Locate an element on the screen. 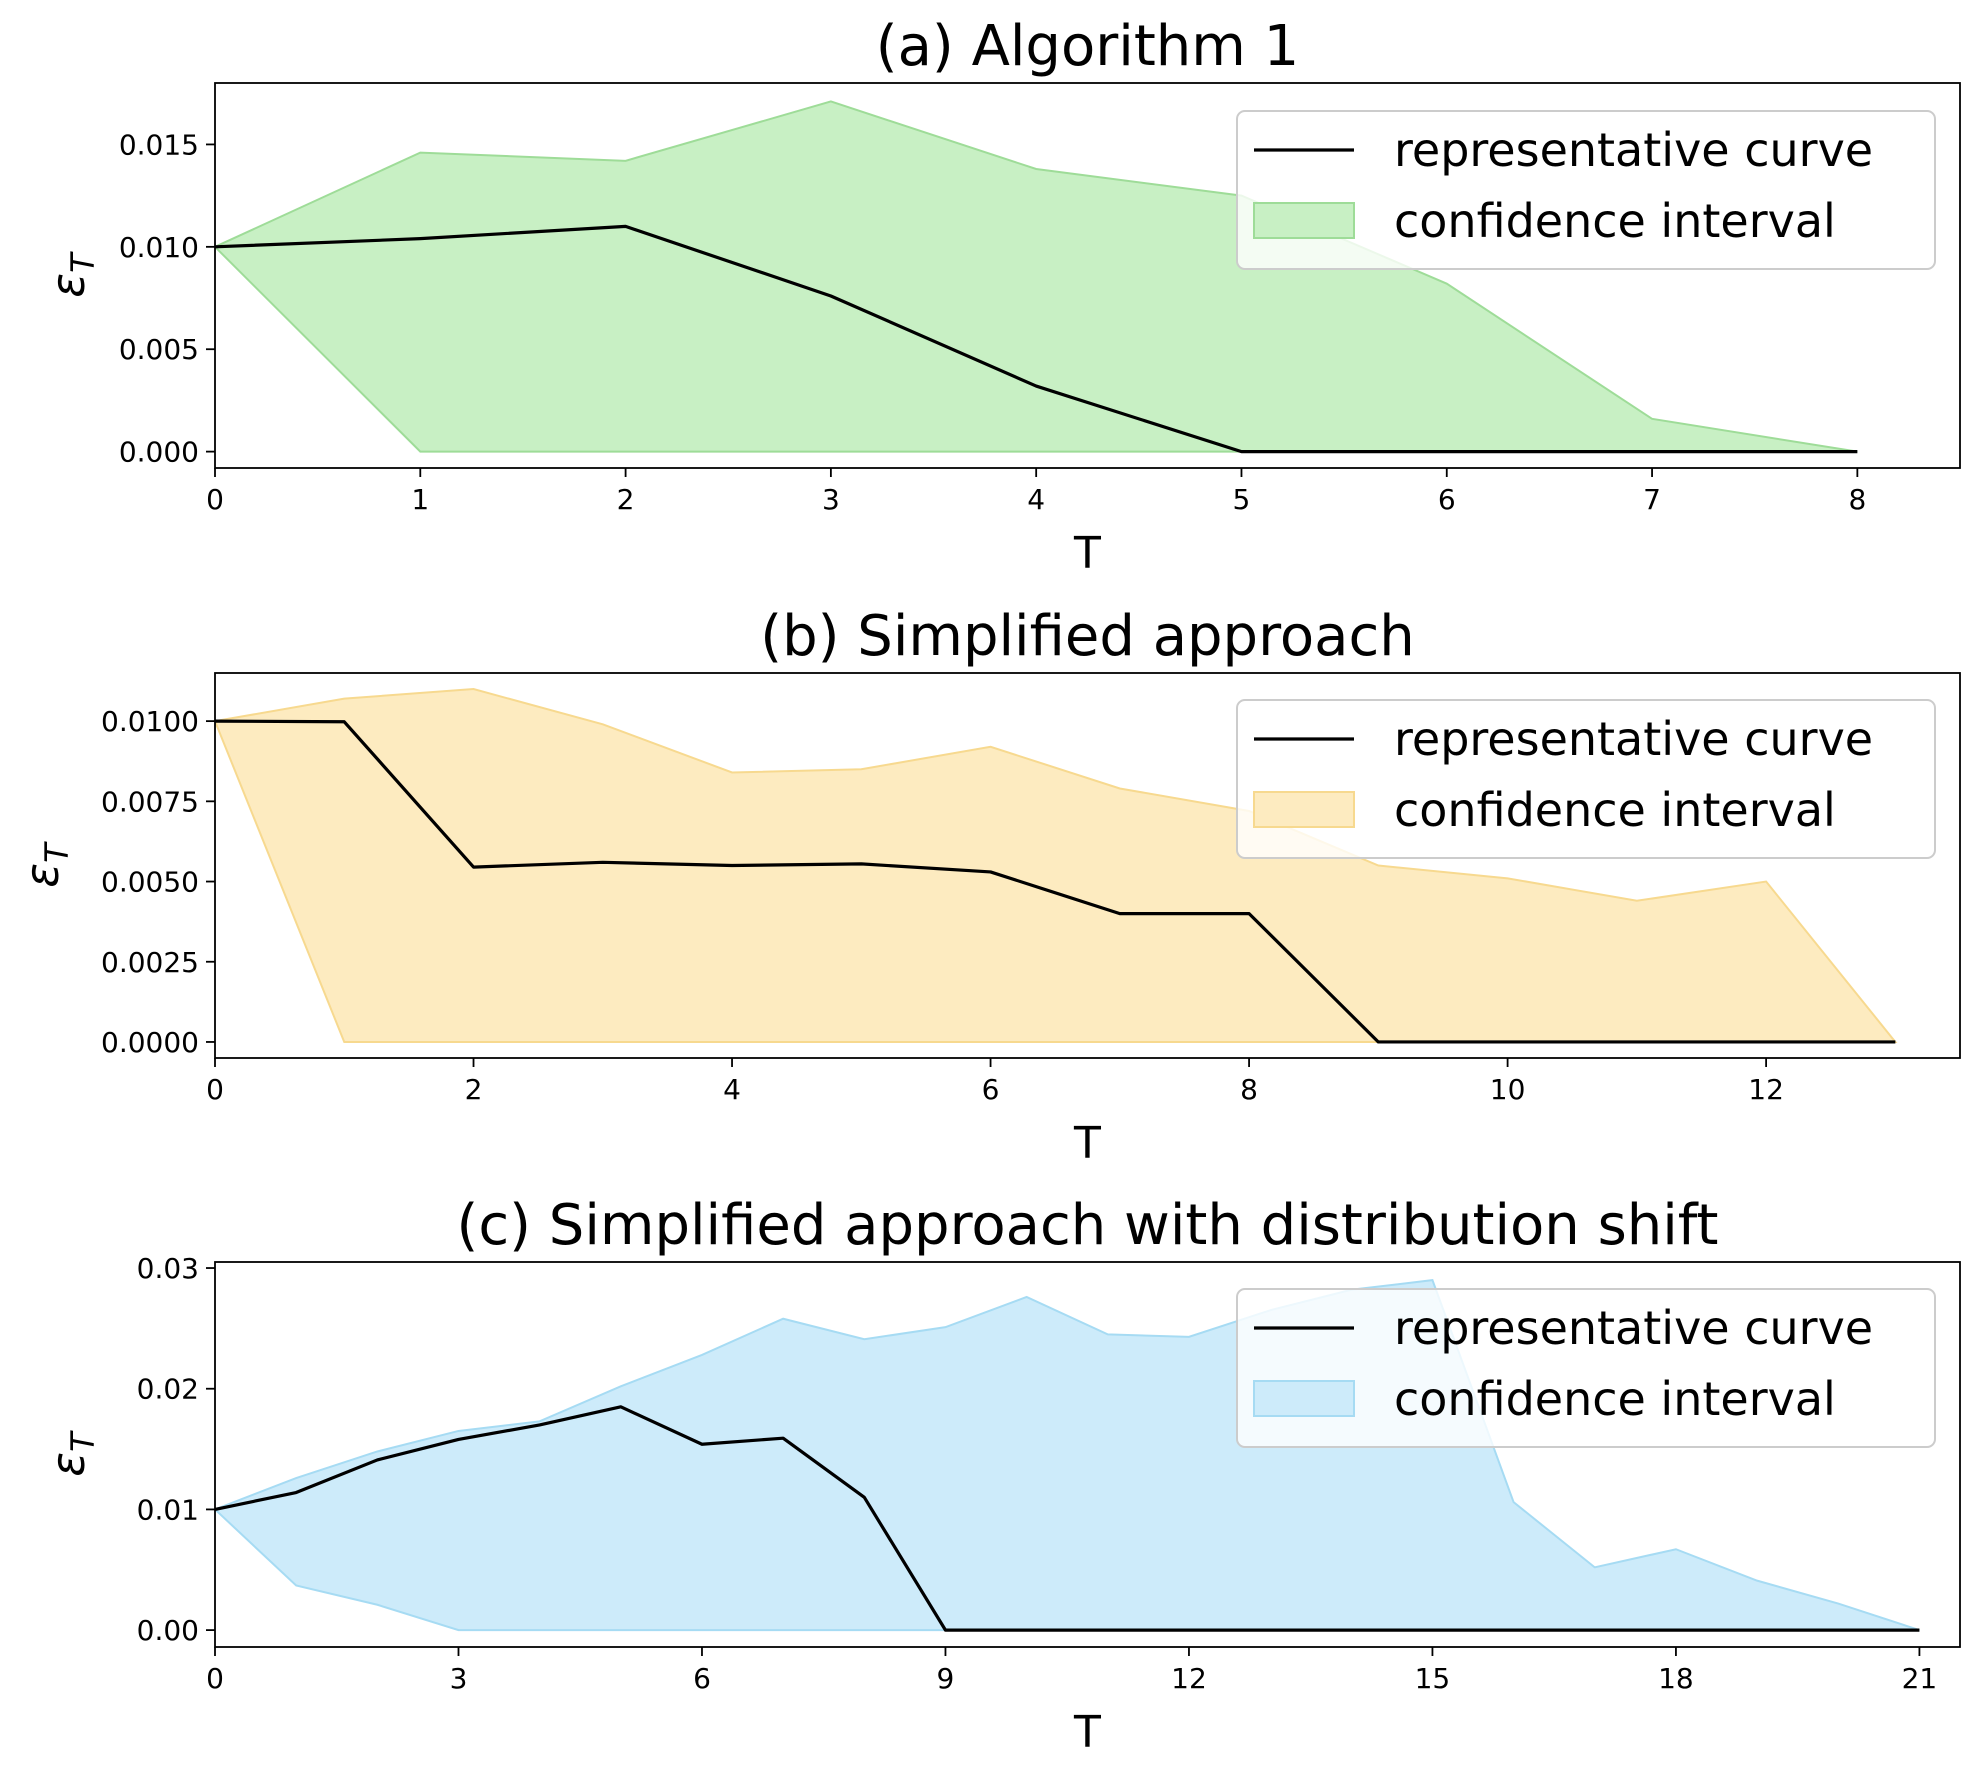 The width and height of the screenshot is (1979, 1780). panel-title: (a) Algorithm 1 is located at coordinates (1088, 46).